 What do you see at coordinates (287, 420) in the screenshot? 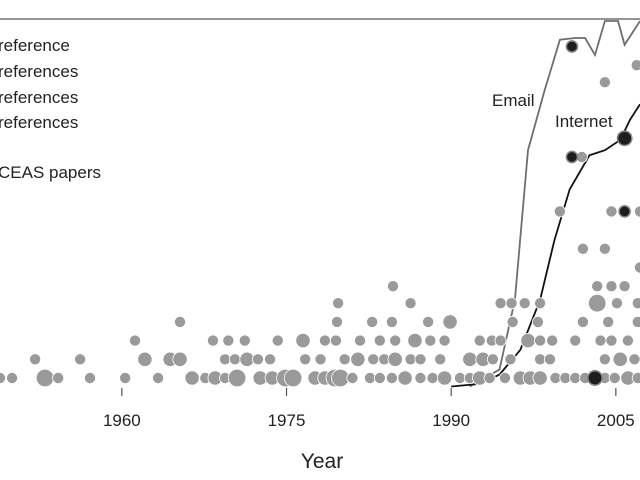
I see `x-tick-label: 1975` at bounding box center [287, 420].